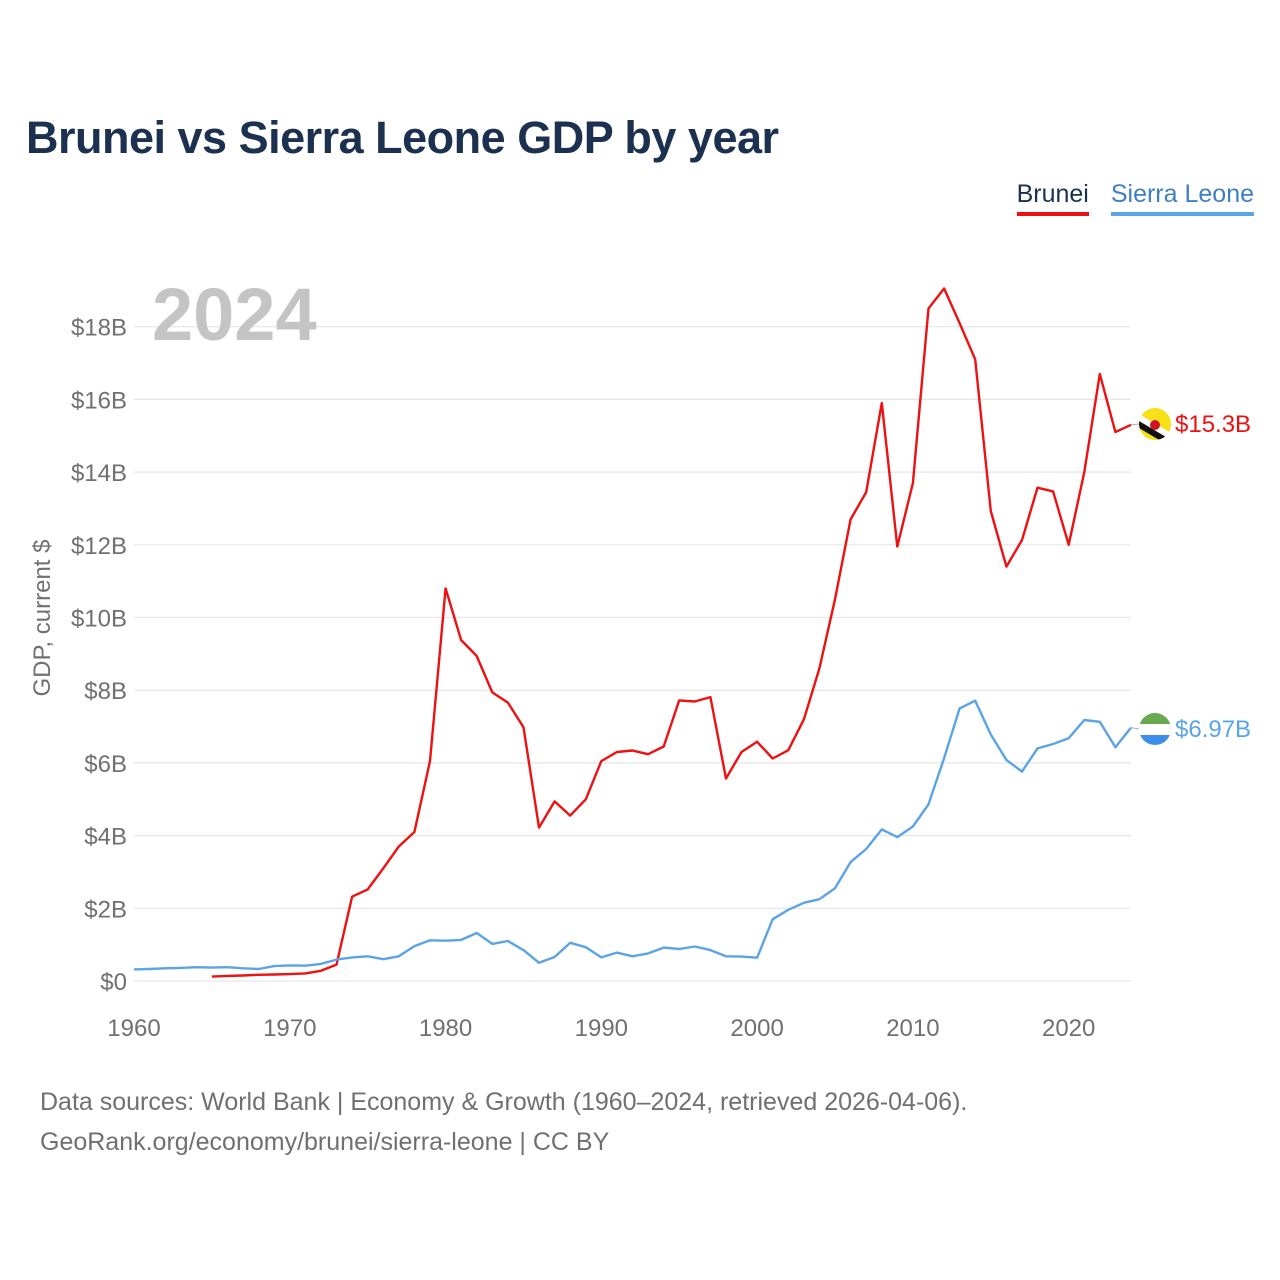  Describe the element at coordinates (445, 1028) in the screenshot. I see `x-tick-label: 1980` at that location.